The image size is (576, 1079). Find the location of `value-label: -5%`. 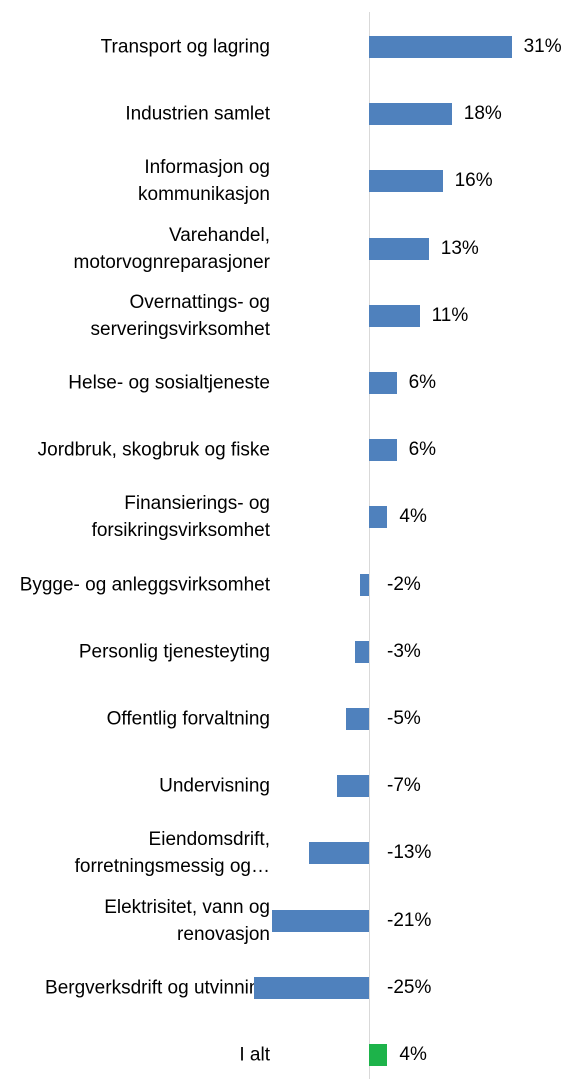

value-label: -5% is located at coordinates (404, 718).